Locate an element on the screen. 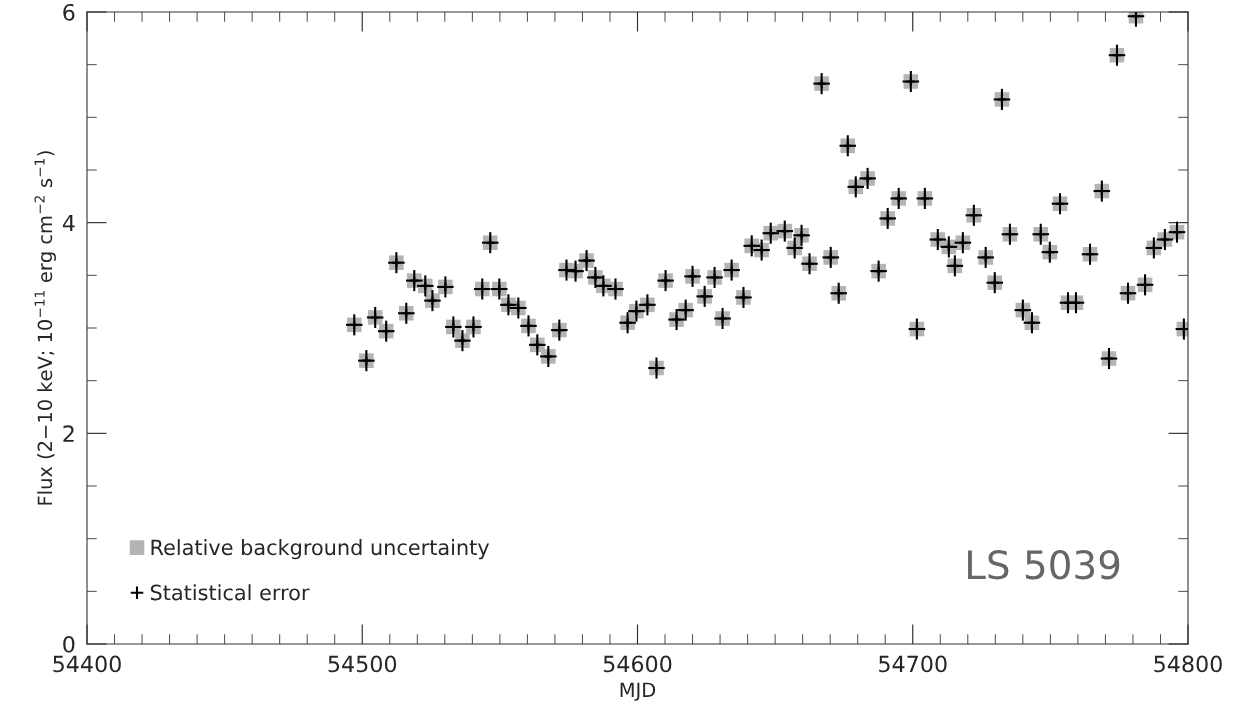 This screenshot has height=722, width=1234. y-tick-label: 4 is located at coordinates (68, 223).